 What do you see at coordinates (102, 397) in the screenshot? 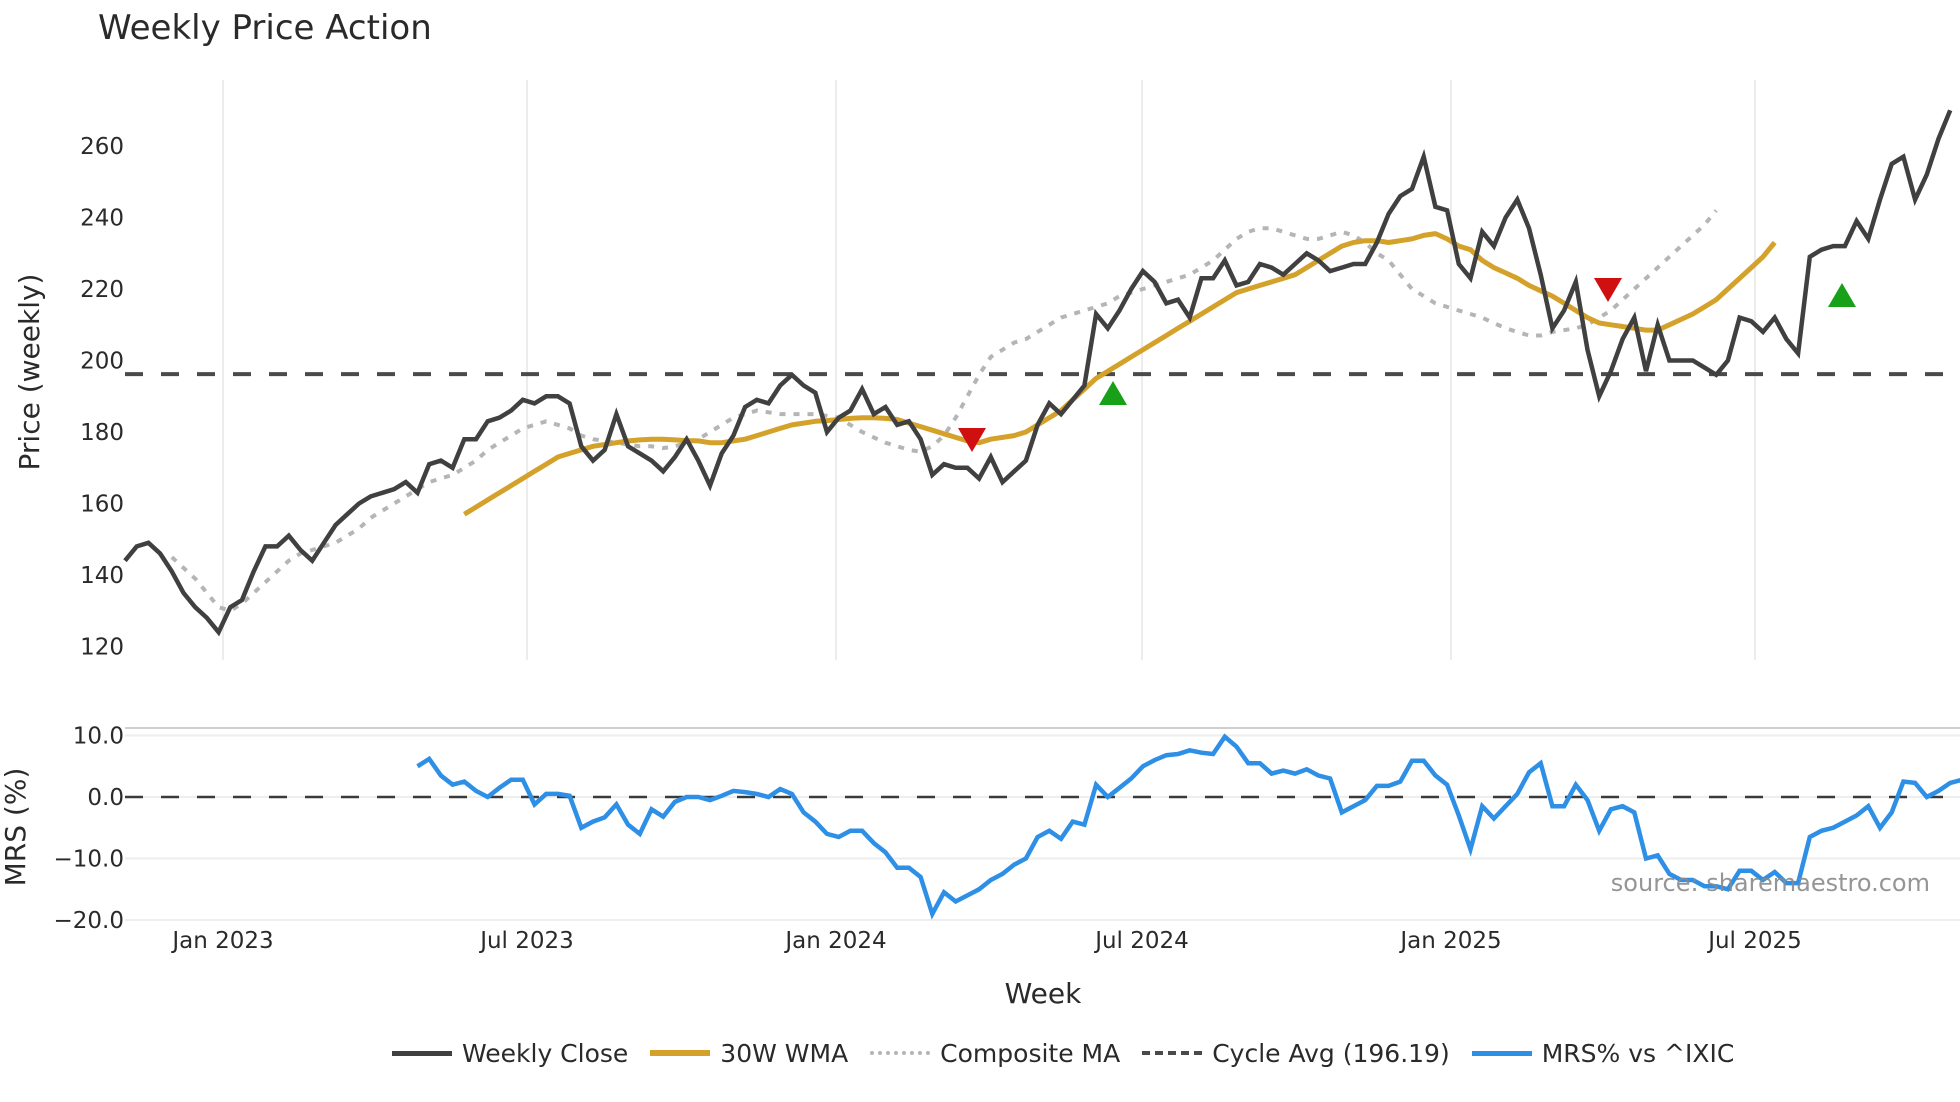
I see `price-y-axis-ticks: 120 140 160 180 200 220 240 260` at bounding box center [102, 397].